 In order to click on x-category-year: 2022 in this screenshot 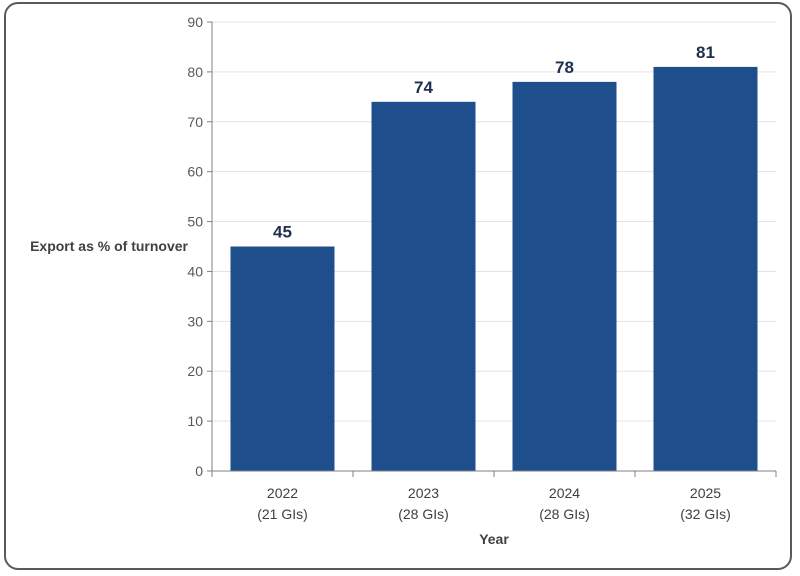, I will do `click(282, 493)`.